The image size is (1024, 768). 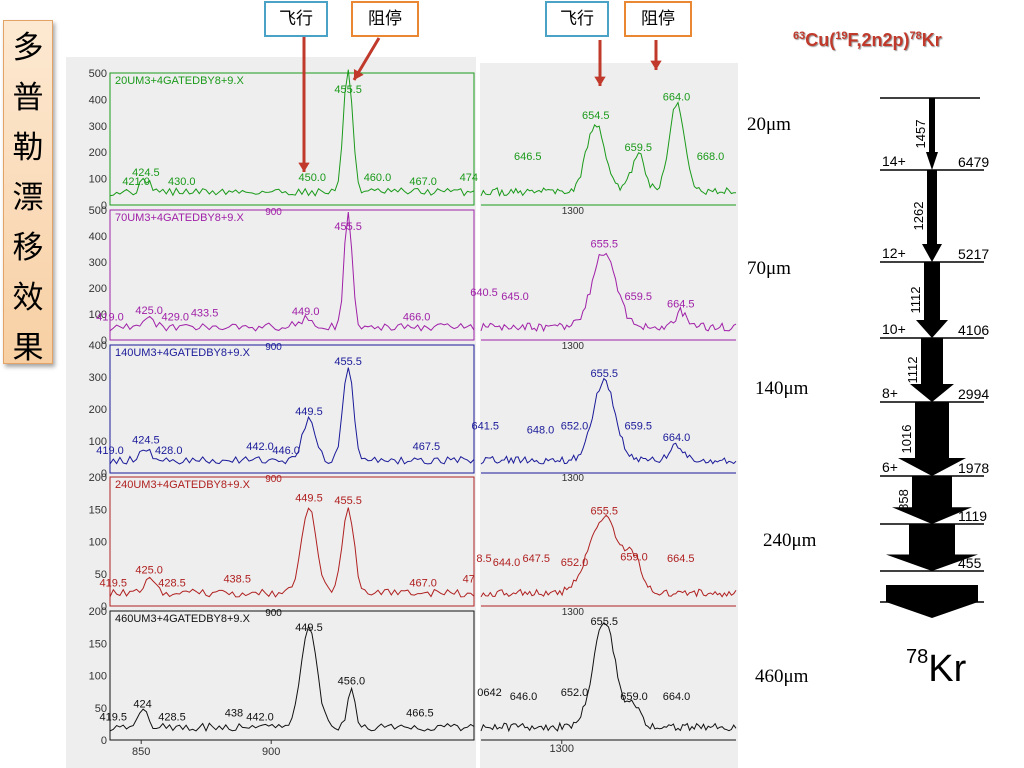 I want to click on title-char: 漂, so click(x=28, y=198).